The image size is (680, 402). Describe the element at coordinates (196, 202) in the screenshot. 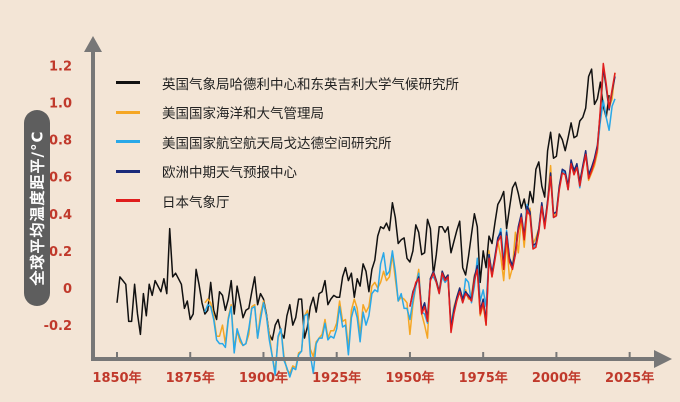

I see `legend-label: 日本气象厅` at that location.